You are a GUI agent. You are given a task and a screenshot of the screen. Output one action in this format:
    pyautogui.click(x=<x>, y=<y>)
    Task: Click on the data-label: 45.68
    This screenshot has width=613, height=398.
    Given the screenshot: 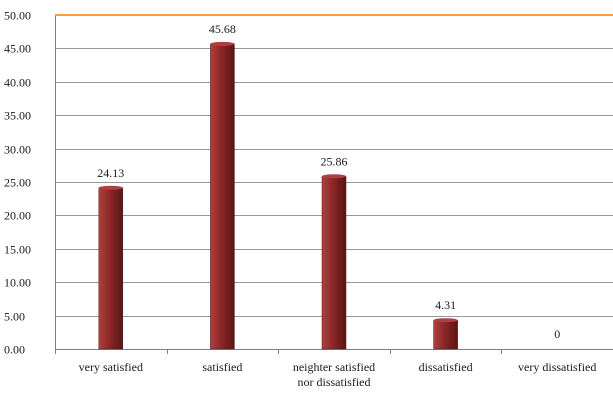 What is the action you would take?
    pyautogui.click(x=222, y=29)
    